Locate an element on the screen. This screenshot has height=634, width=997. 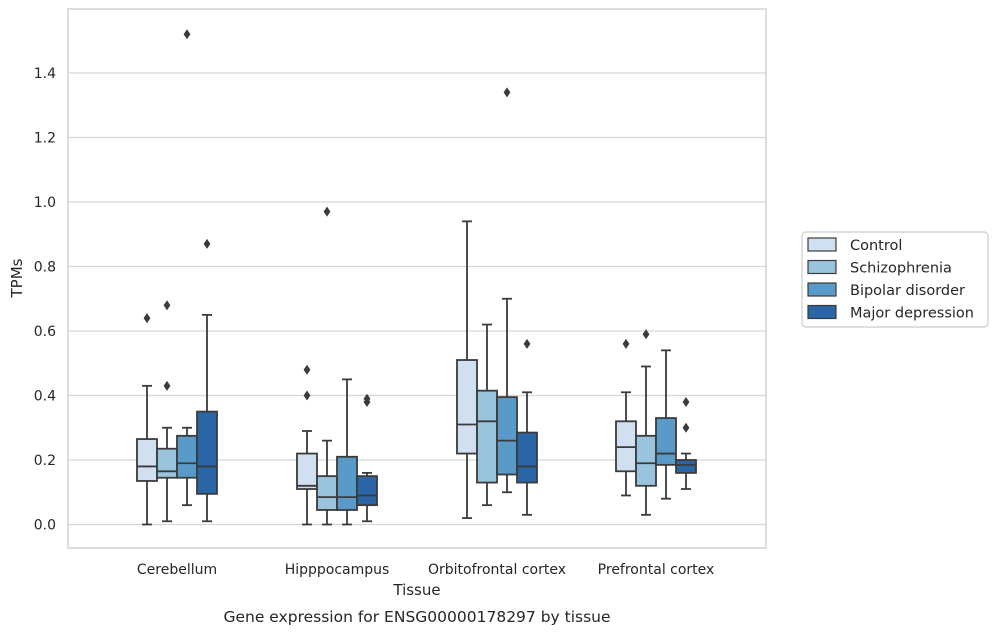
x-tick-label: Prefrontal cortex is located at coordinates (656, 570).